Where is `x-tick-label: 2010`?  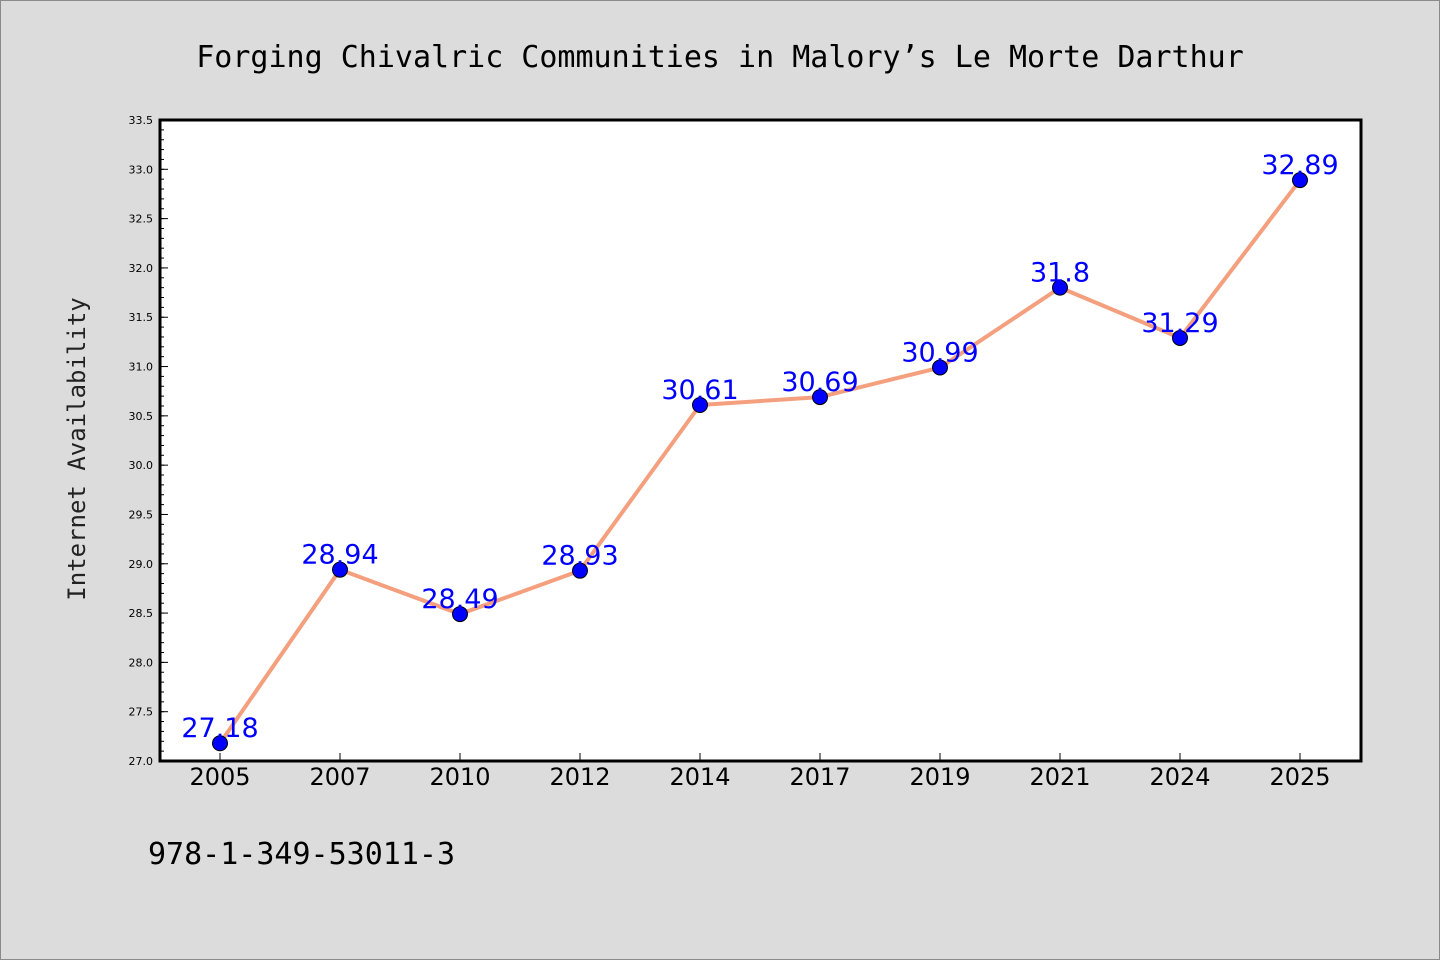 x-tick-label: 2010 is located at coordinates (459, 777).